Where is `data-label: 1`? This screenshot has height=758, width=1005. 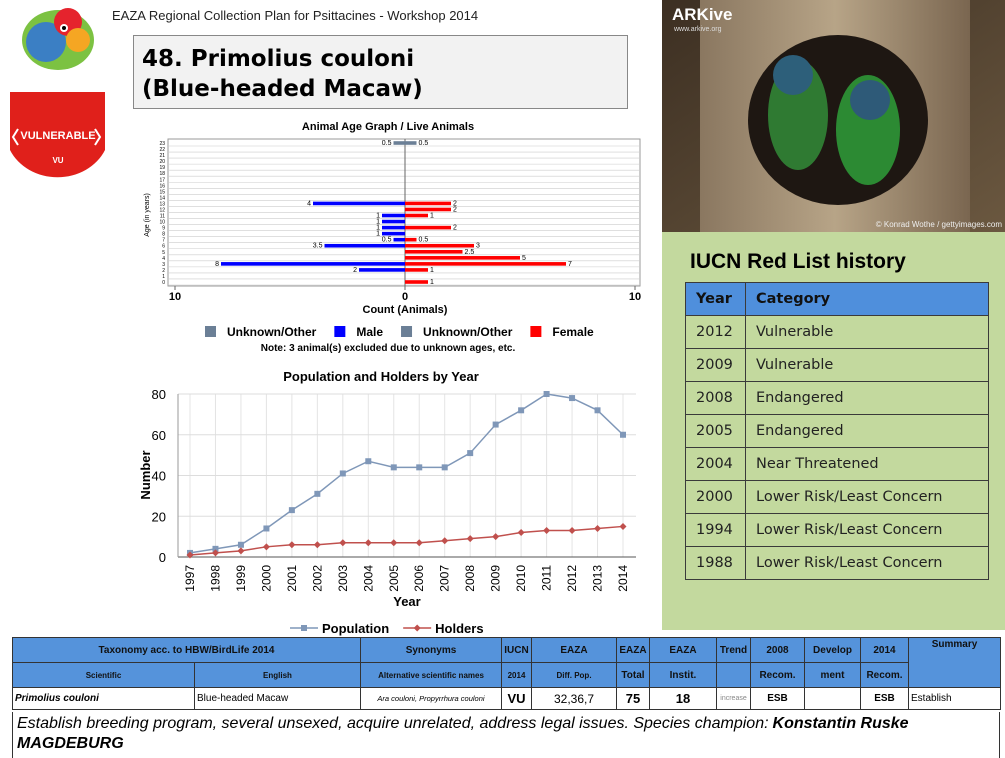
data-label: 1 is located at coordinates (378, 234).